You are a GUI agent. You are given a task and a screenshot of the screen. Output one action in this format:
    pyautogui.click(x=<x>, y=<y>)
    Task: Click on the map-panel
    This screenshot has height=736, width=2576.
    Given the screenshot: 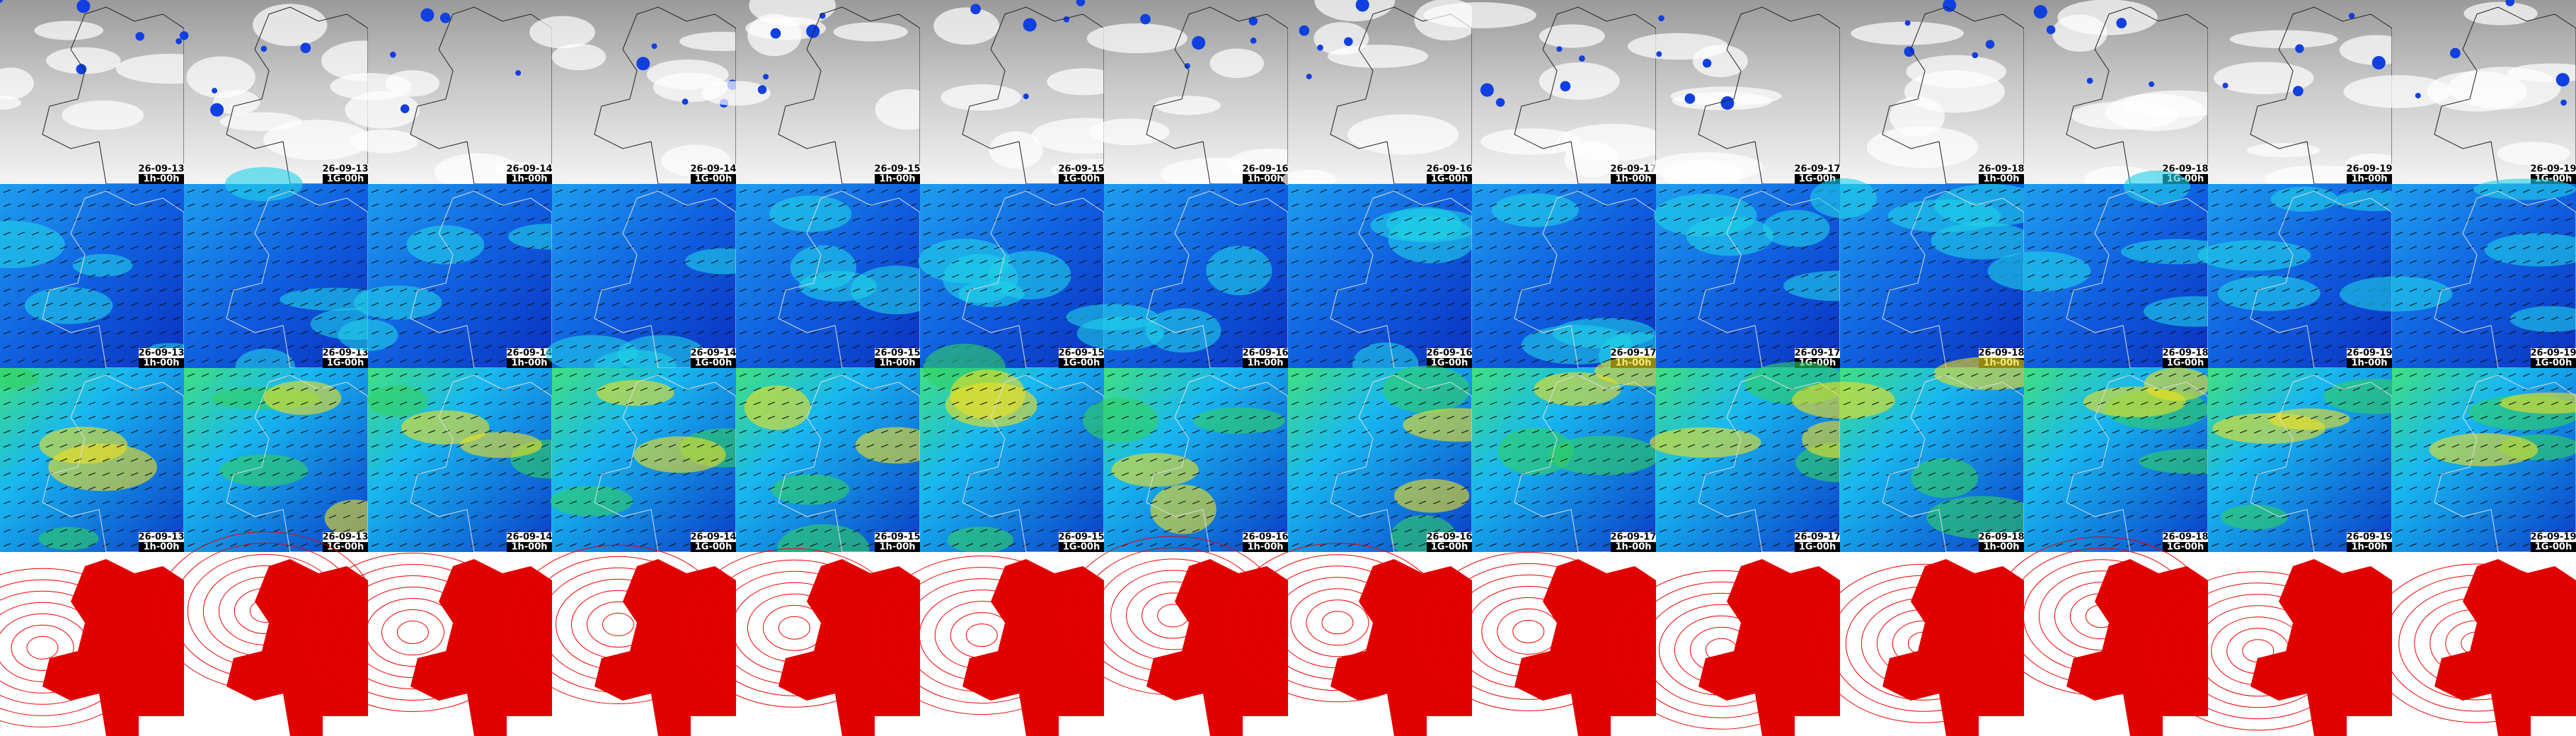 What is the action you would take?
    pyautogui.click(x=92, y=644)
    